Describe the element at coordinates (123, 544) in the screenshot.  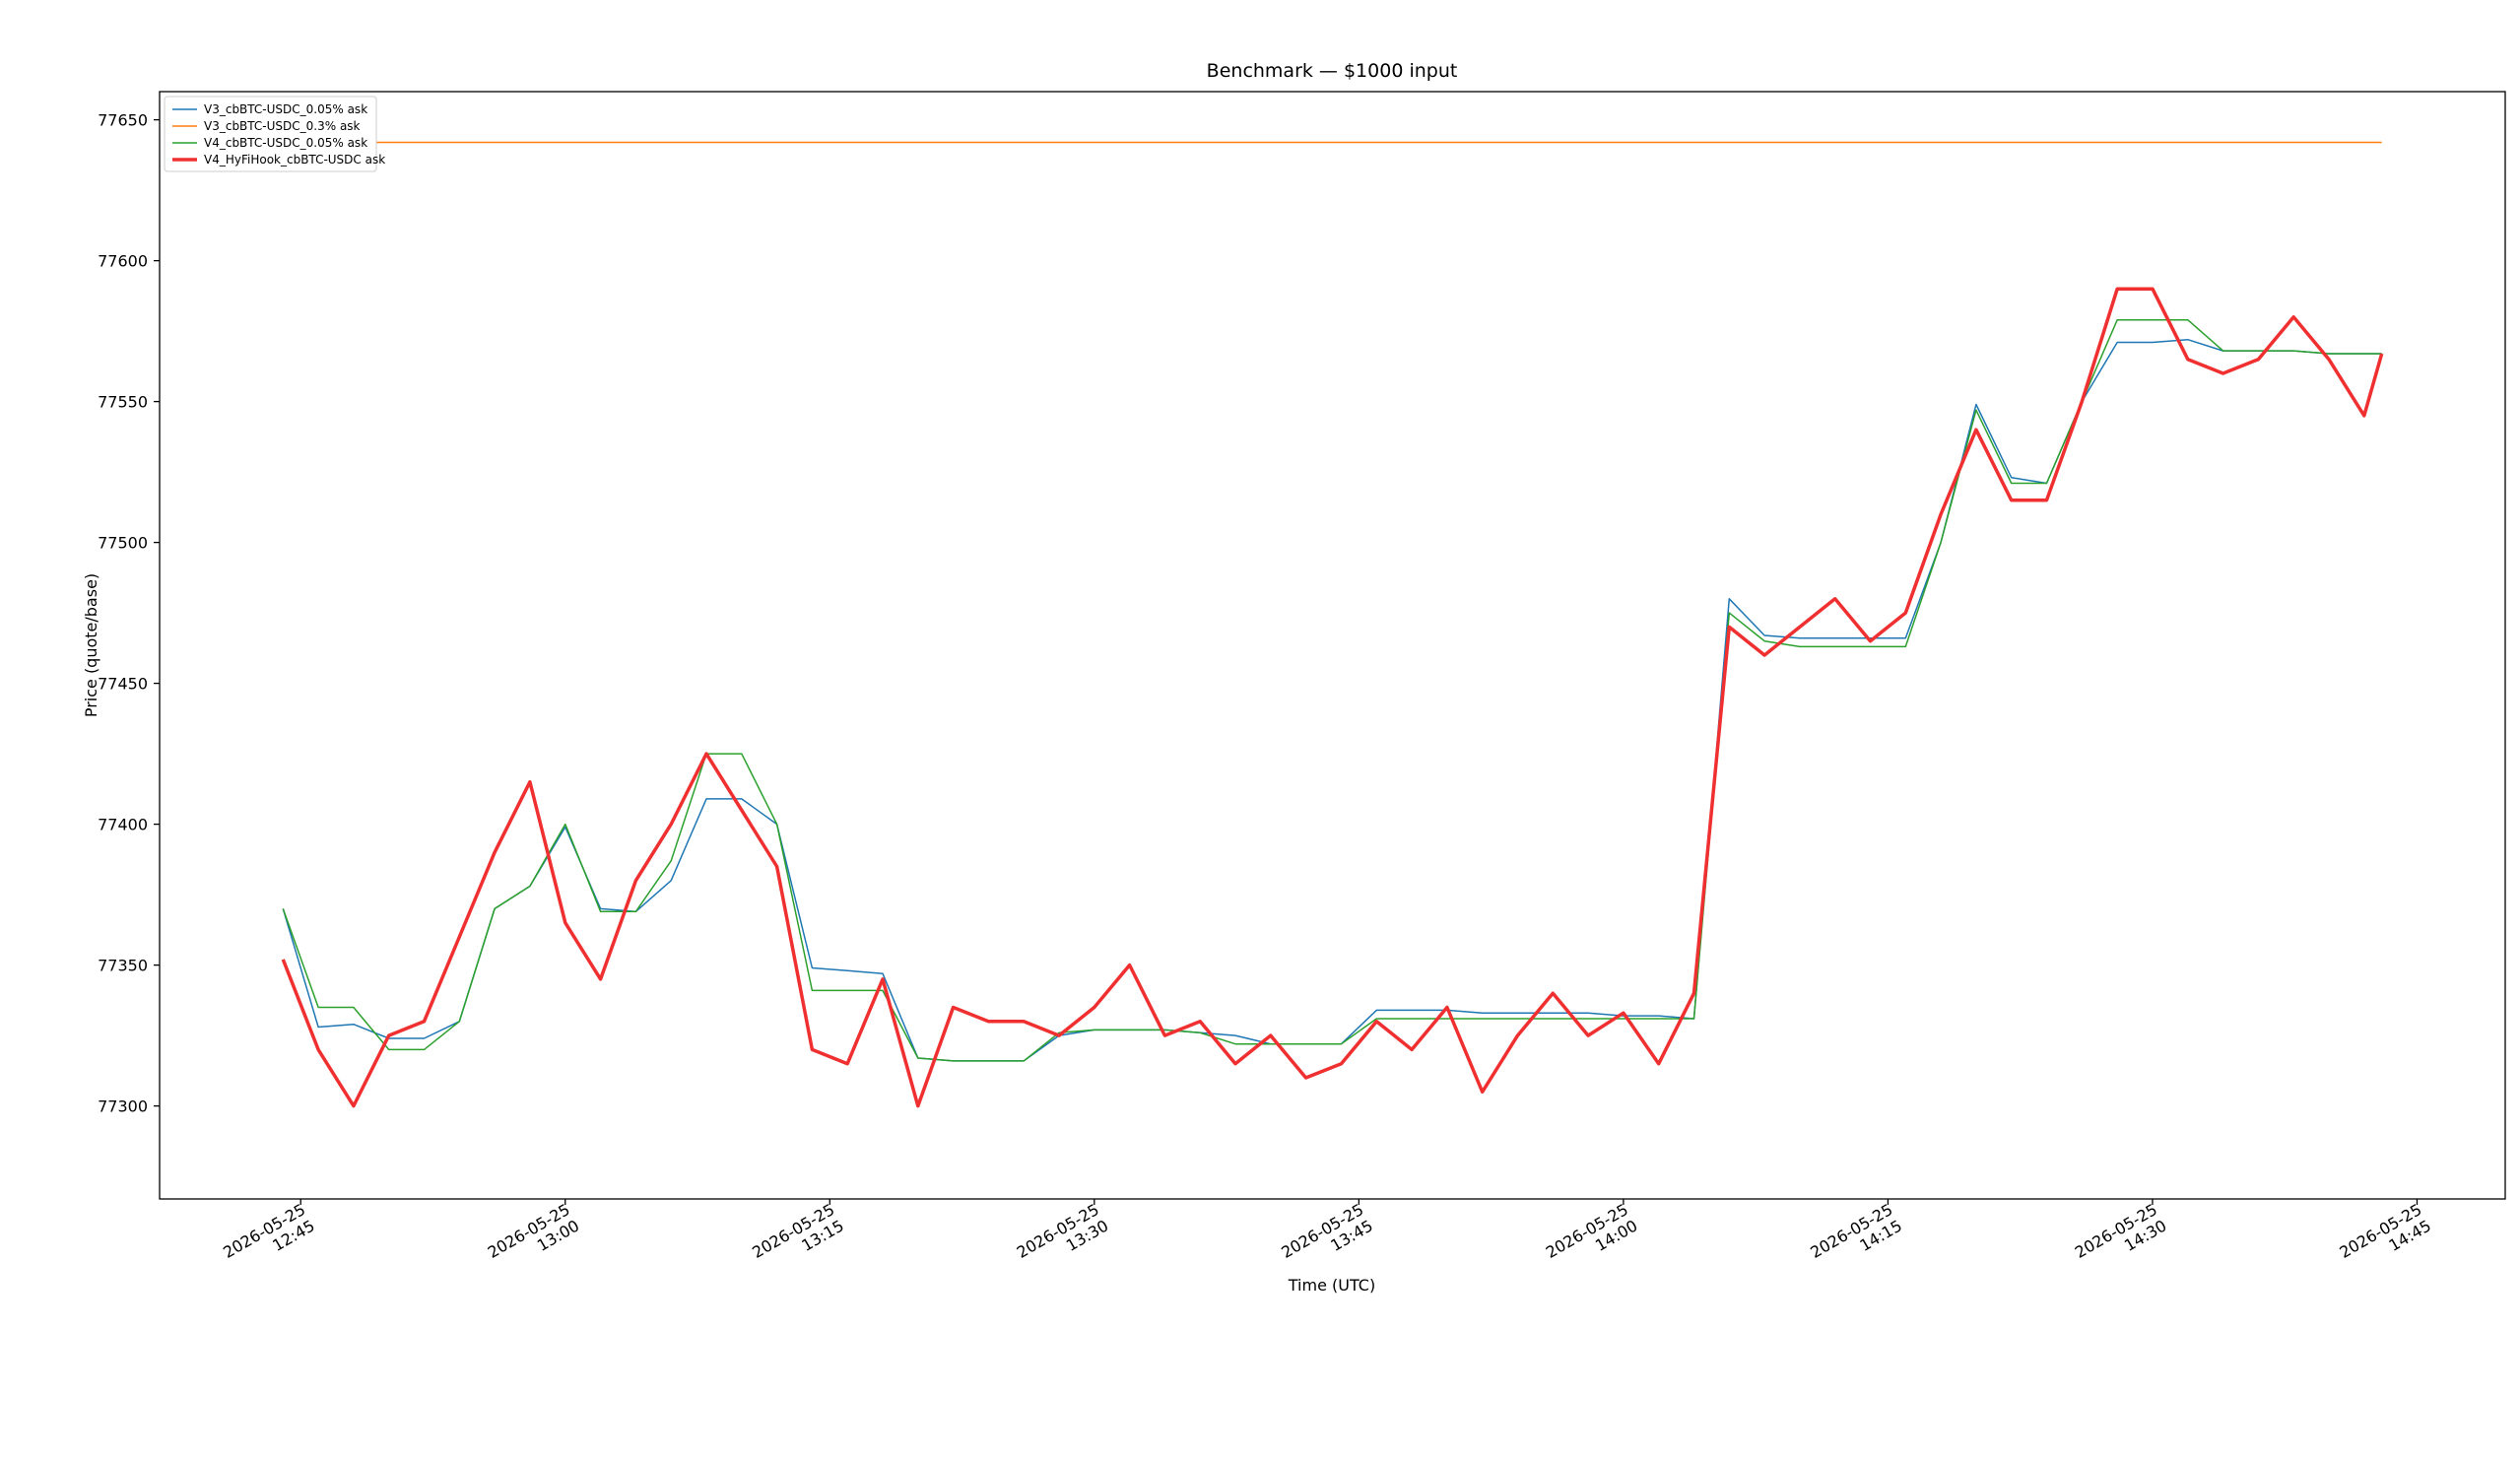
I see `y-tick-label: 77500` at that location.